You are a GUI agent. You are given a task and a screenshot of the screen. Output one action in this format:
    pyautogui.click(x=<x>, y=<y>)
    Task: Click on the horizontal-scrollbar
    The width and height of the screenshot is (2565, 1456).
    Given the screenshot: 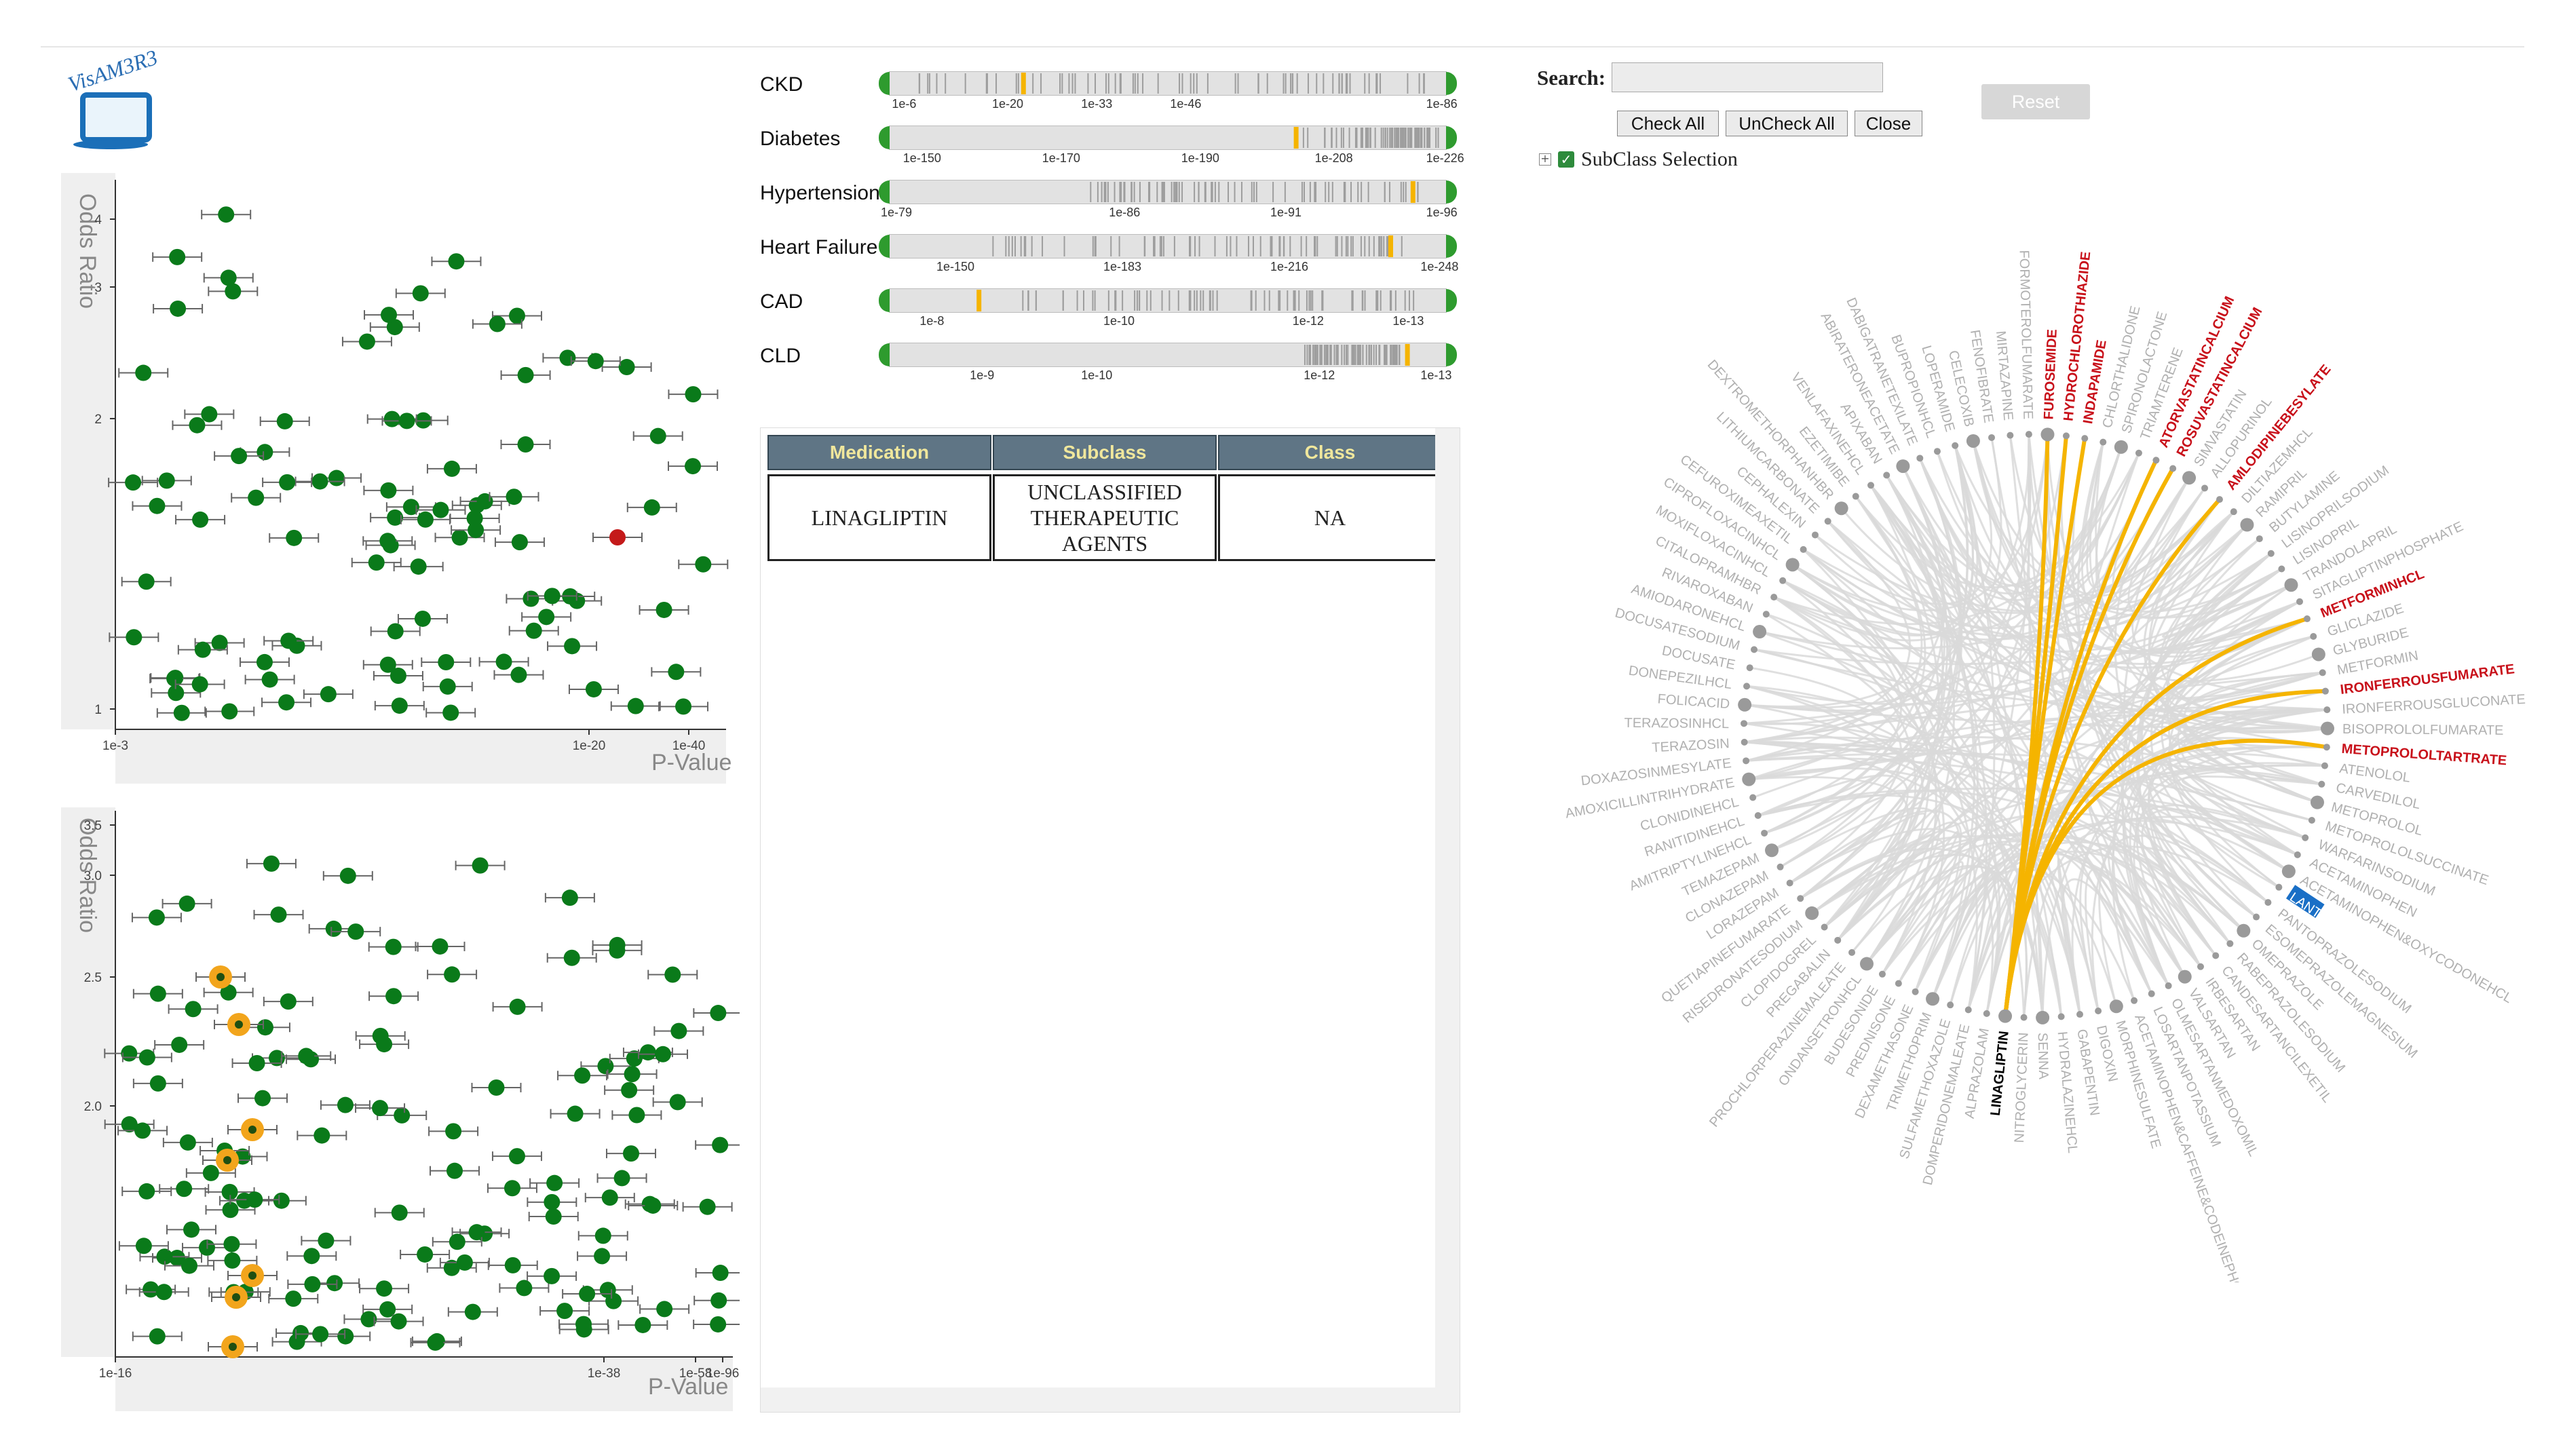 What is the action you would take?
    pyautogui.click(x=1110, y=1399)
    